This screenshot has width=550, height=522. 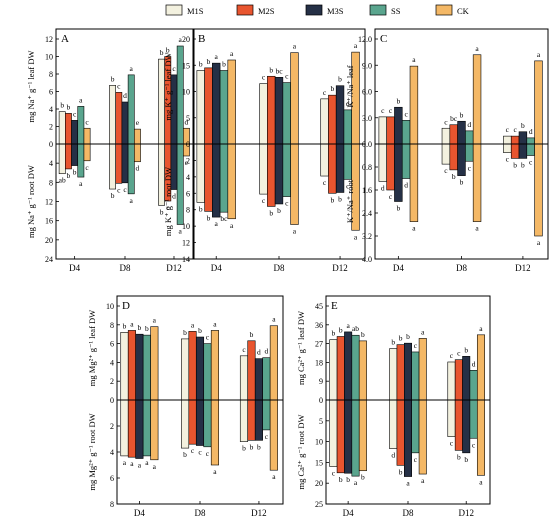 What do you see at coordinates (174, 68) in the screenshot?
I see `panel-a-letter-top: c` at bounding box center [174, 68].